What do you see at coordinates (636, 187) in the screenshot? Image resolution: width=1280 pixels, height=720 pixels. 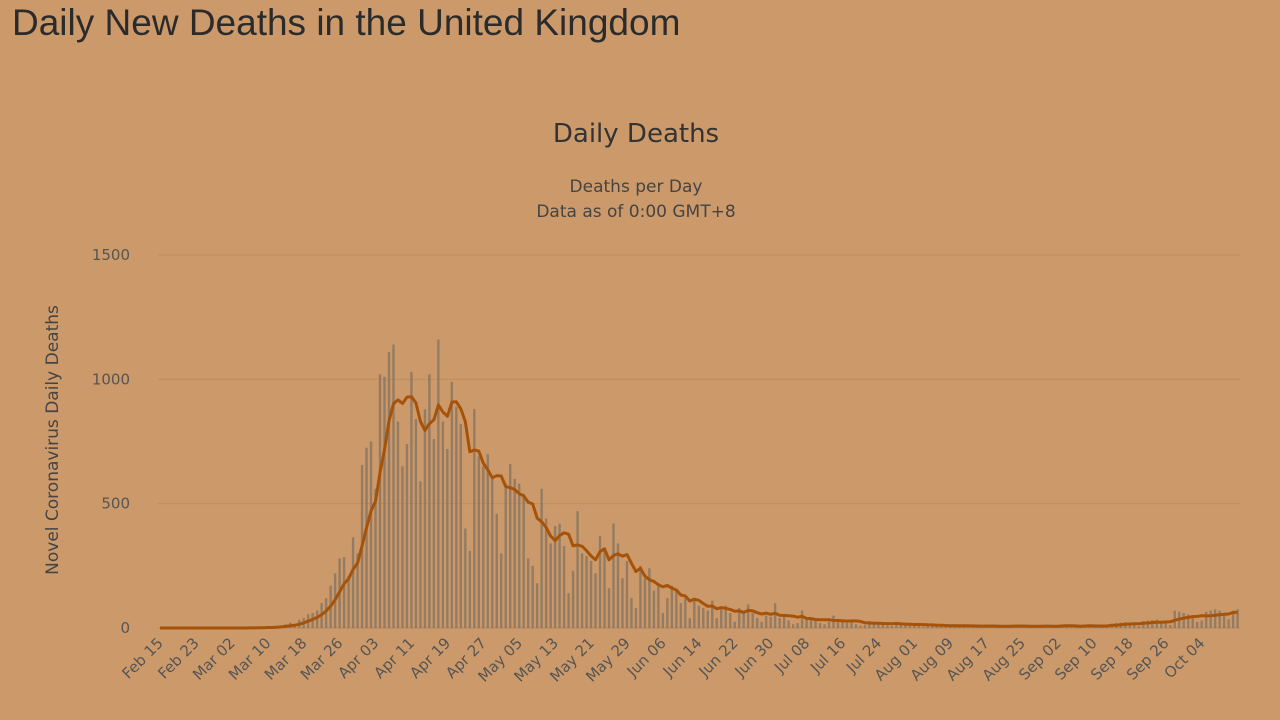 I see `chart-subtitle-1: Deaths per Day` at bounding box center [636, 187].